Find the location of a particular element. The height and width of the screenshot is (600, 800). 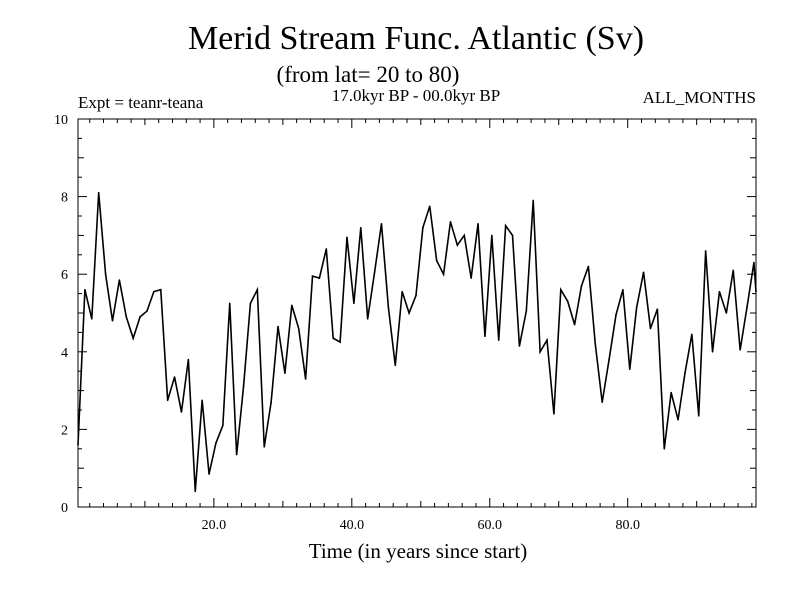

x-tick-label: 40.0 is located at coordinates (352, 525).